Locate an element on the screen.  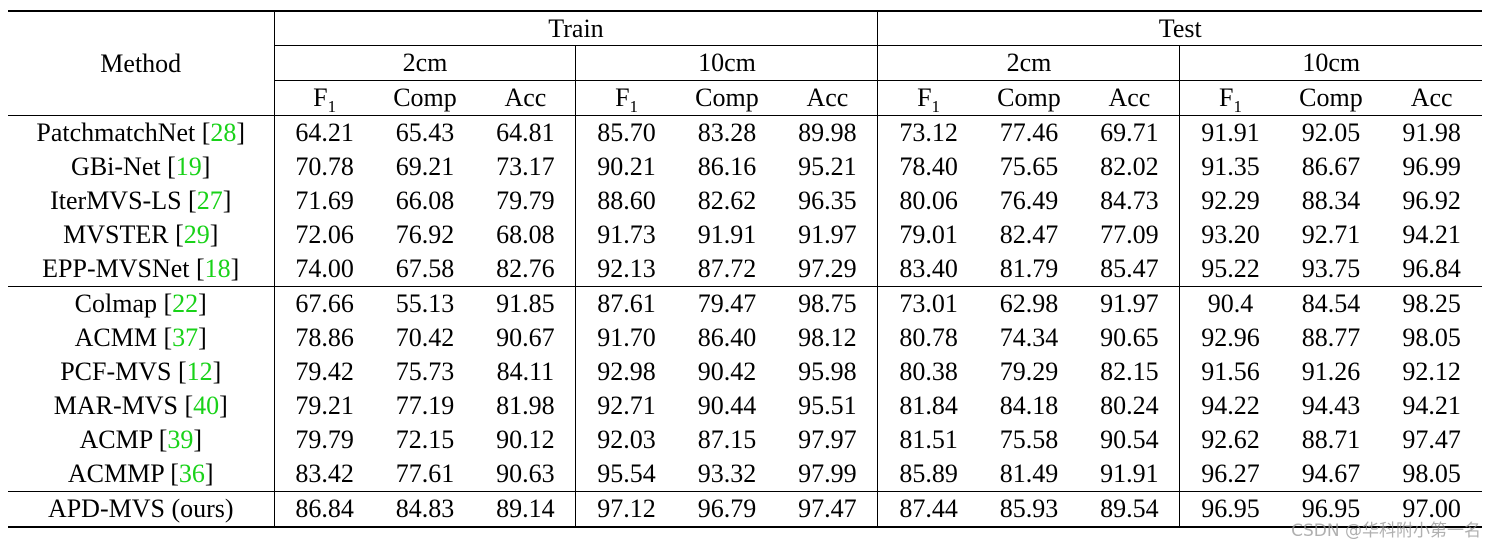
value-cell: 87.44 is located at coordinates (928, 509).